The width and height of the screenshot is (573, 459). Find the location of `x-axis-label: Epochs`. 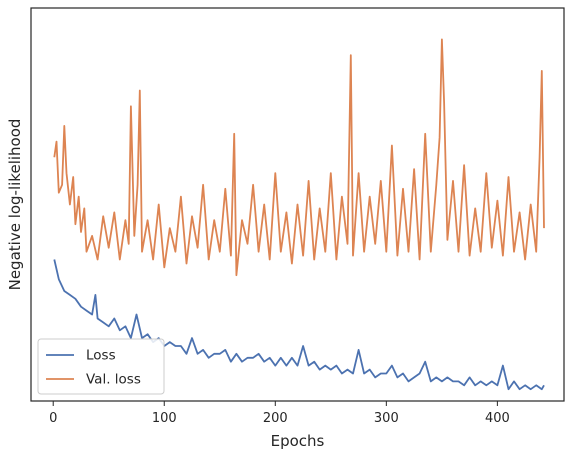

x-axis-label: Epochs is located at coordinates (298, 441).